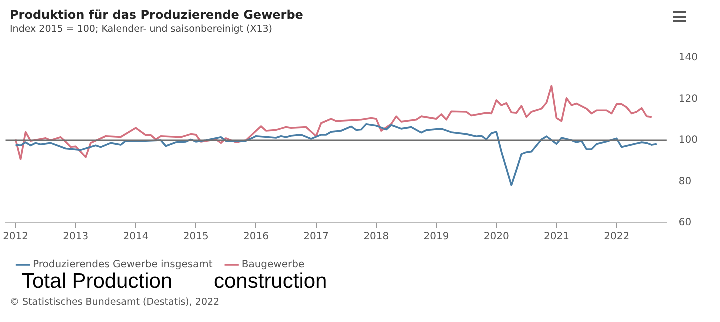  Describe the element at coordinates (437, 237) in the screenshot. I see `x-tick-label: 2019` at that location.